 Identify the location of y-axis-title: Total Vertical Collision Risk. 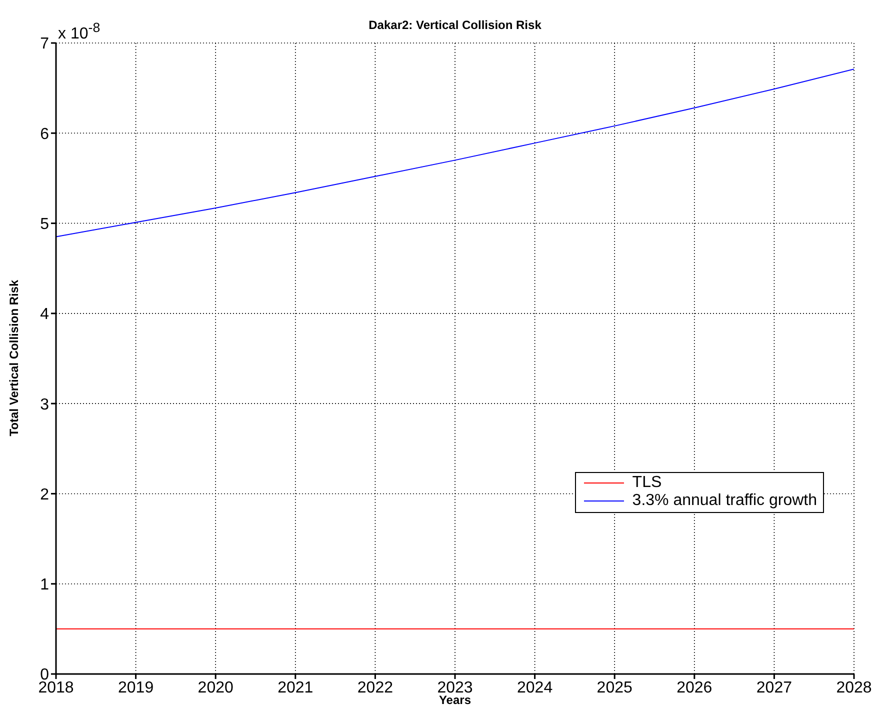
(14, 358).